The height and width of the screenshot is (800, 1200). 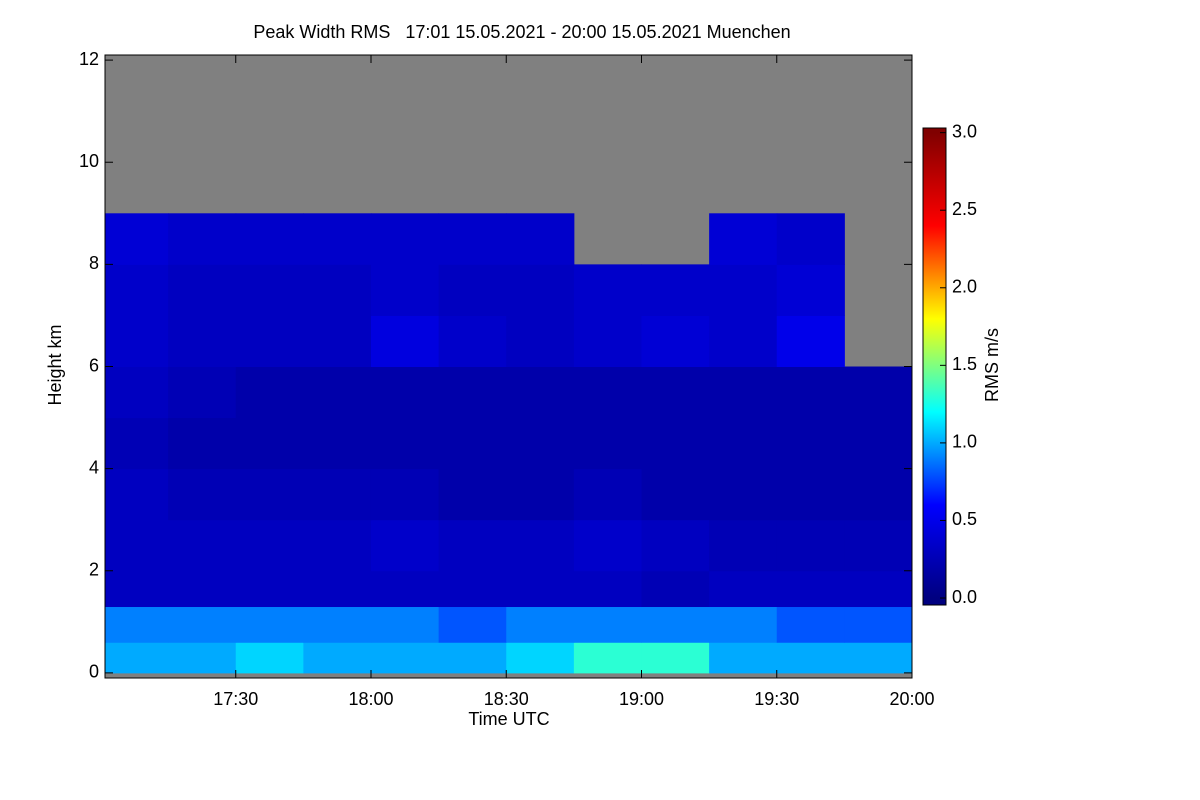 I want to click on x-tick-label: 20:00, so click(x=911, y=699).